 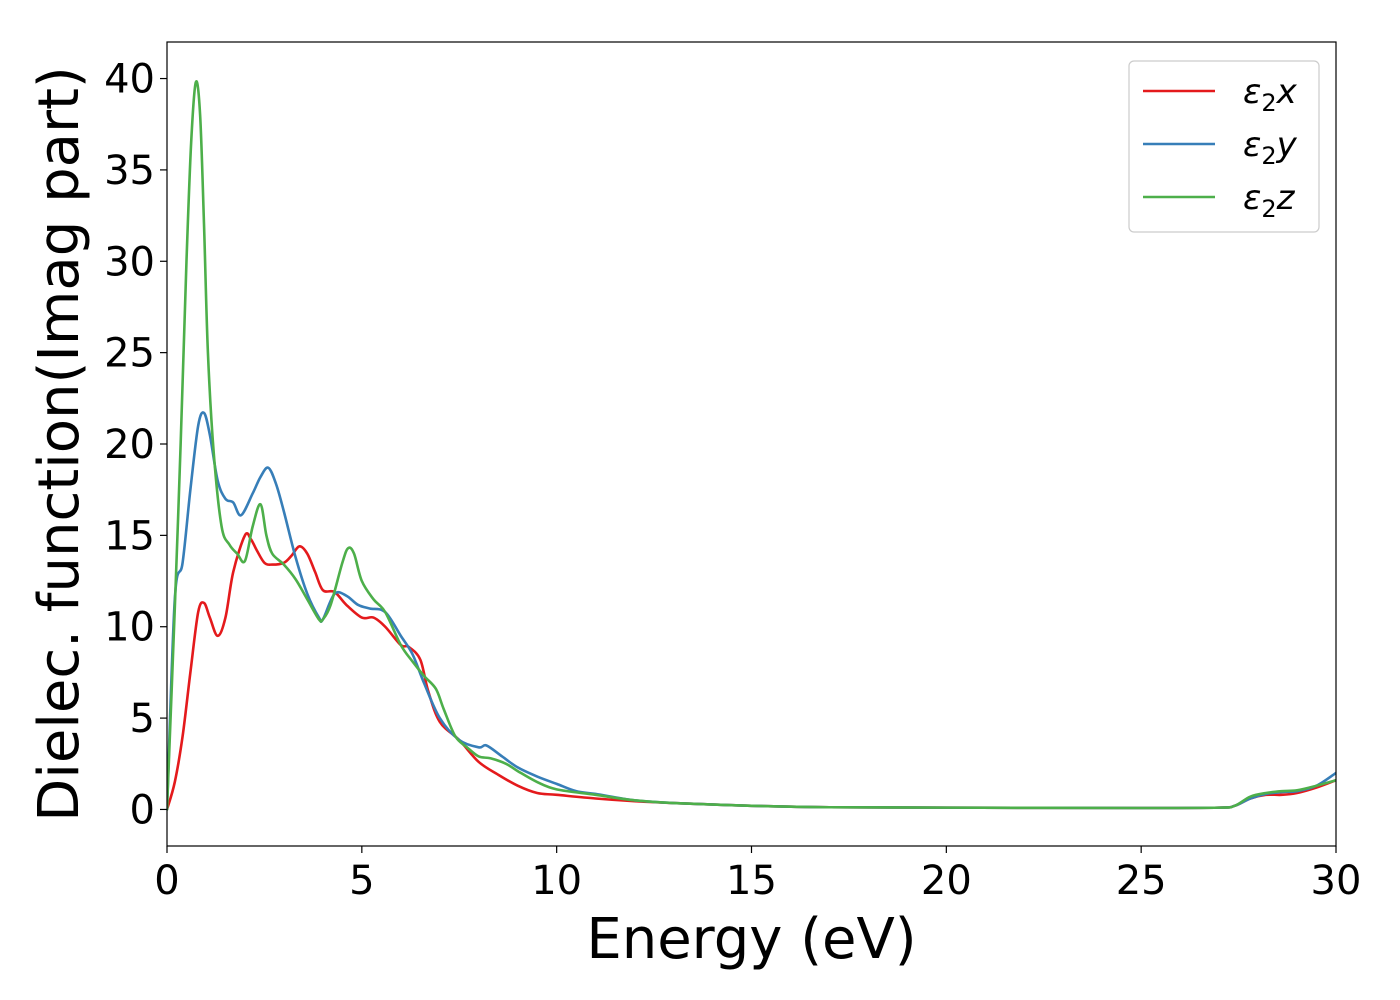 I want to click on x-axis-ticks: 0 5 10 15 20 25 30, so click(x=757, y=875).